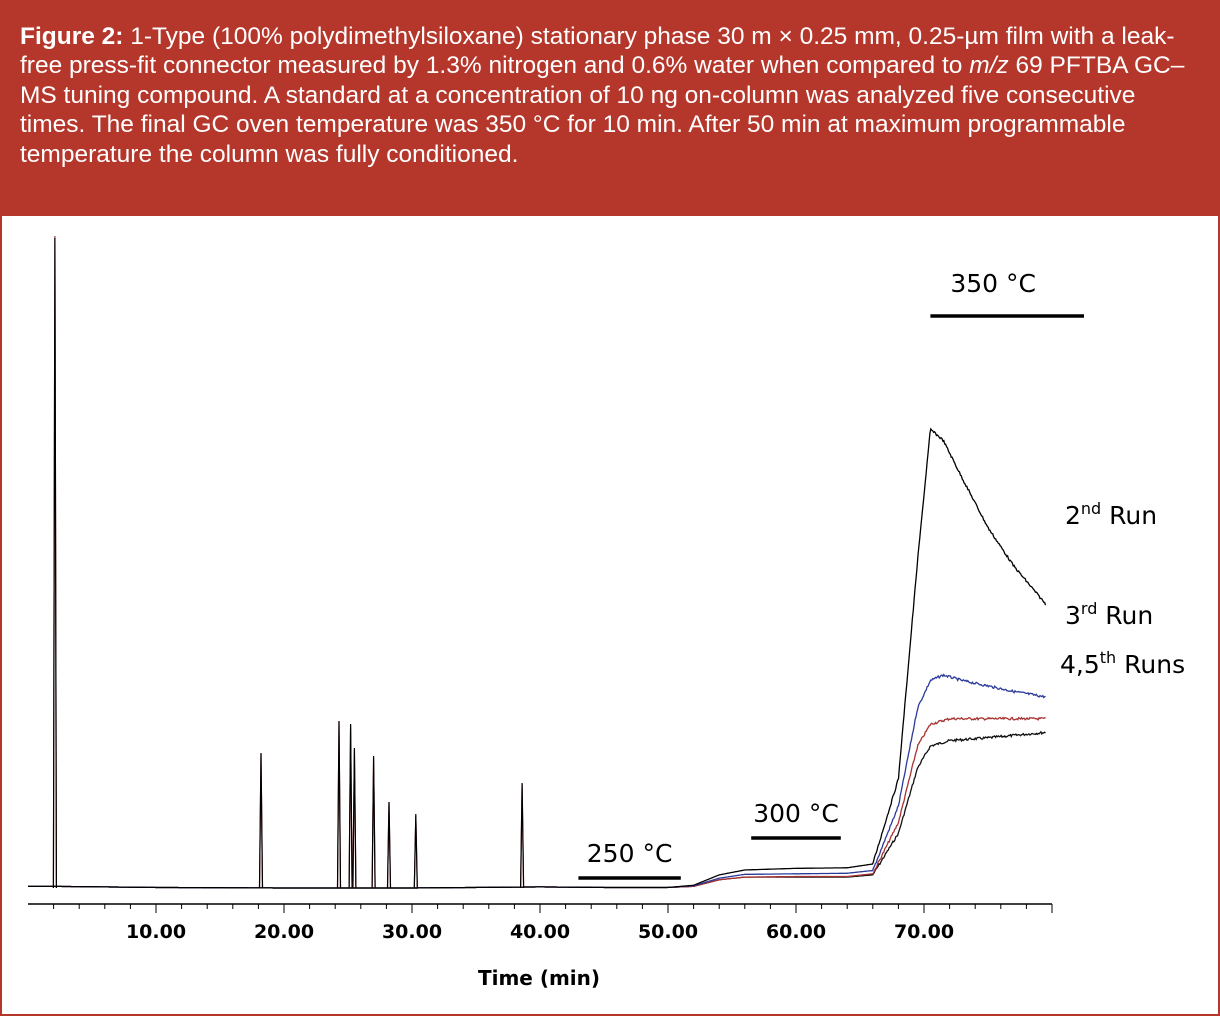  What do you see at coordinates (989, 66) in the screenshot?
I see `caption-mz: m/z` at bounding box center [989, 66].